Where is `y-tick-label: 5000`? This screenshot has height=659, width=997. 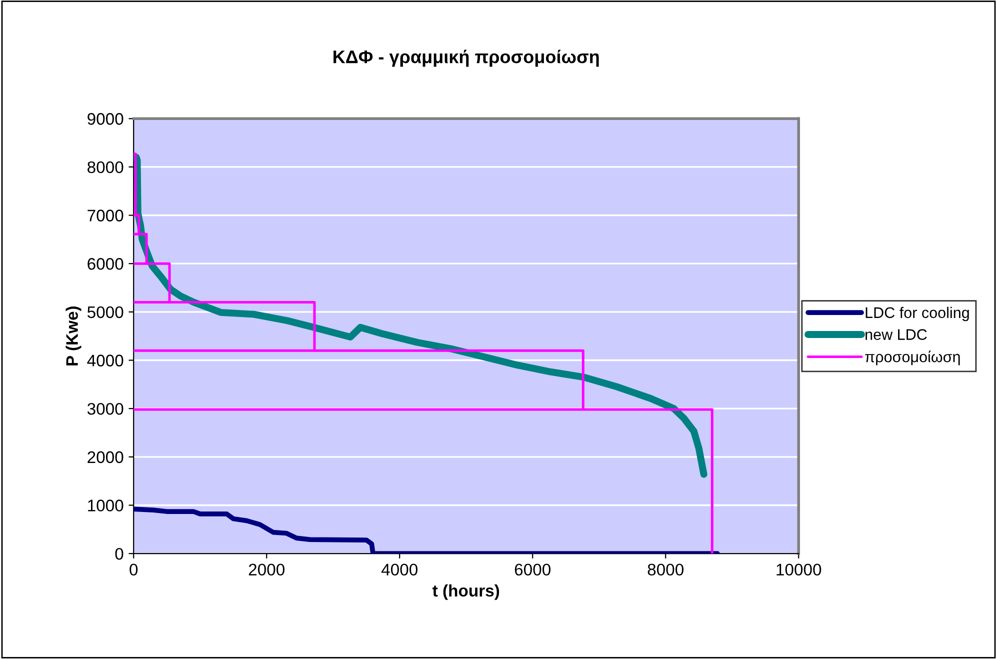
y-tick-label: 5000 is located at coordinates (105, 312).